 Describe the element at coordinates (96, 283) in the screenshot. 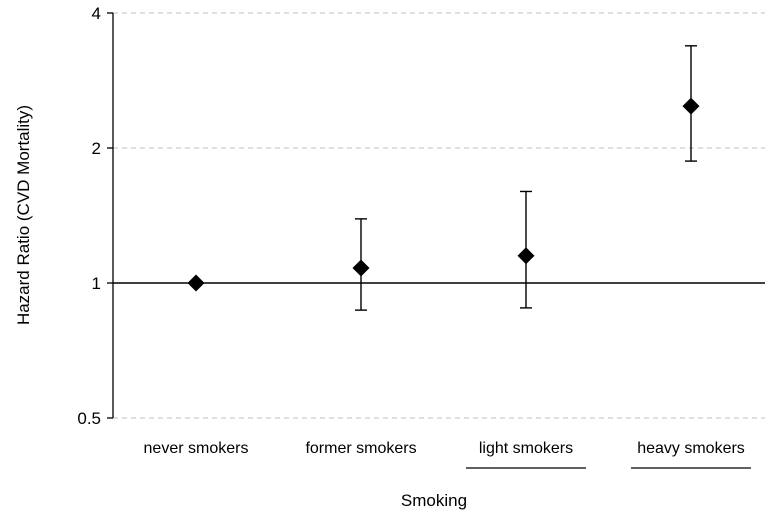

I see `y-tick-label: 1` at that location.